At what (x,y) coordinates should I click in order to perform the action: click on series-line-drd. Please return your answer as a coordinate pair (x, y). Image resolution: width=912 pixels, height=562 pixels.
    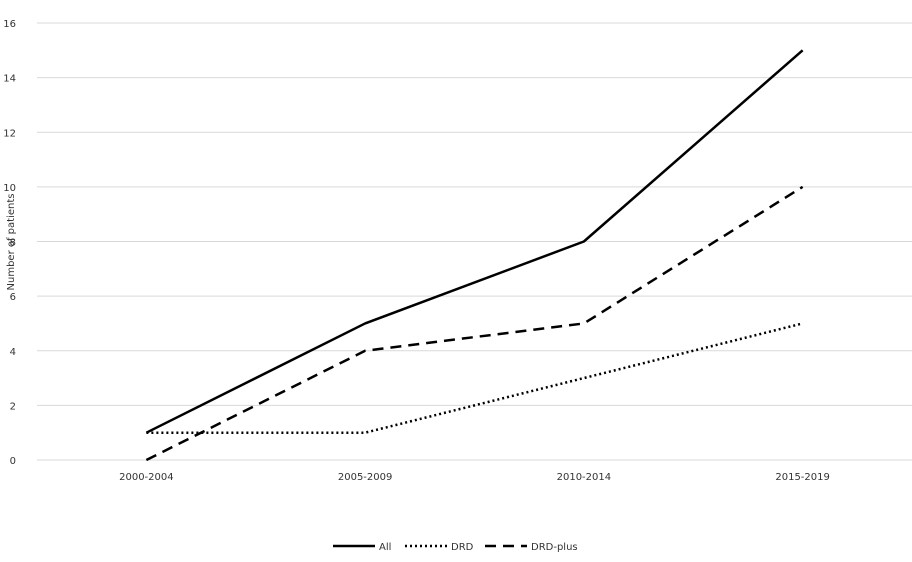
    Looking at the image, I should click on (474, 377).